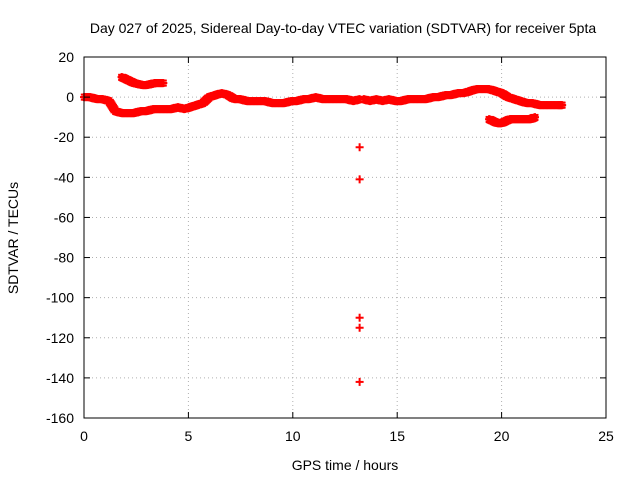  I want to click on x-axis-label: GPS time / hours, so click(345, 465).